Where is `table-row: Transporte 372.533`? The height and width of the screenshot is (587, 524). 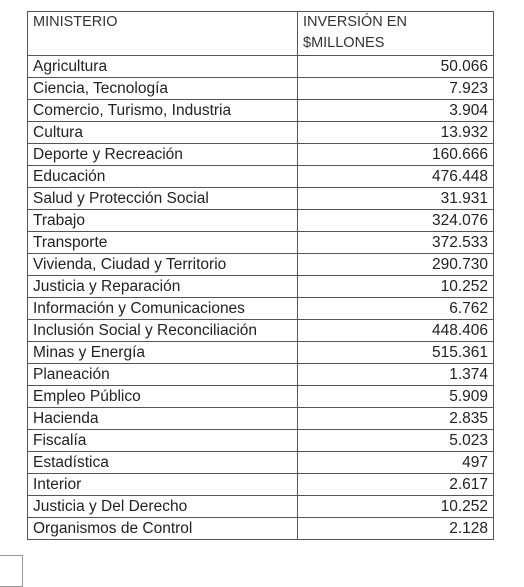
table-row: Transporte 372.533 is located at coordinates (260, 242).